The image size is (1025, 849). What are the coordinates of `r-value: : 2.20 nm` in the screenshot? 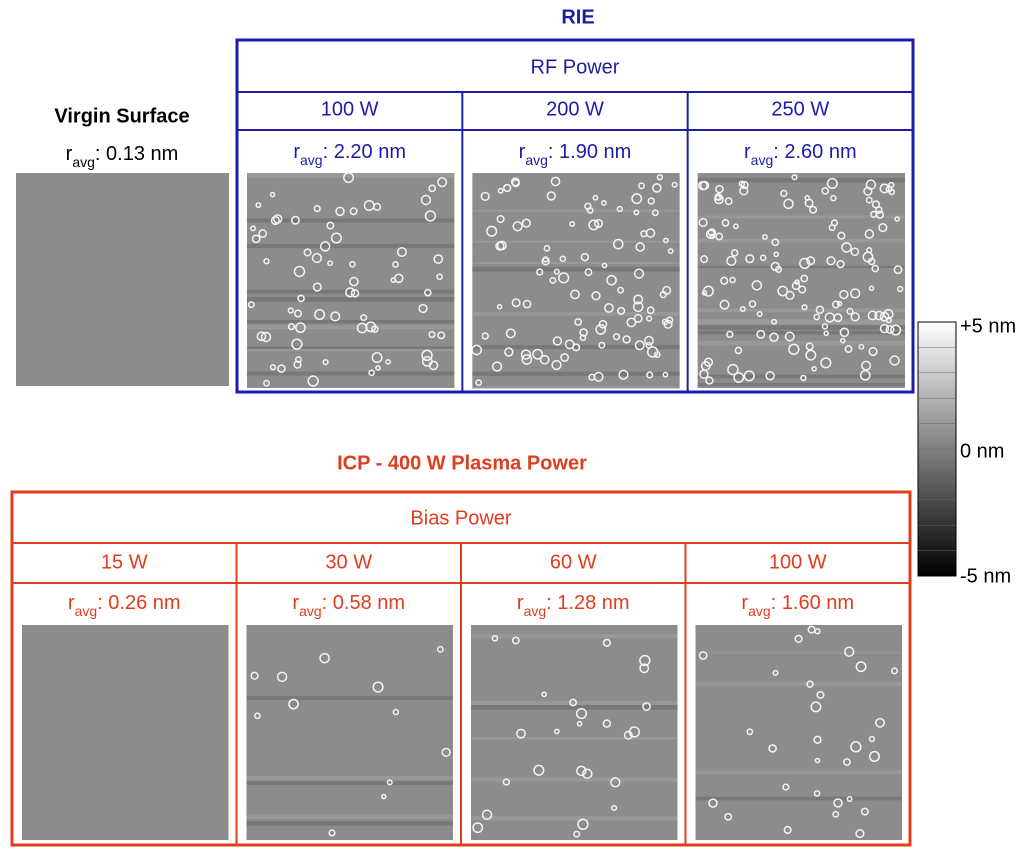 It's located at (364, 152).